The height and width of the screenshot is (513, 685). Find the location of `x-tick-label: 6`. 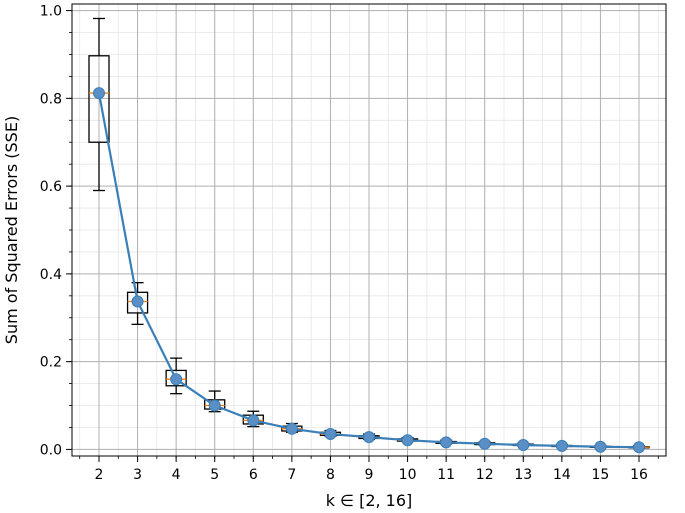

x-tick-label: 6 is located at coordinates (253, 475).